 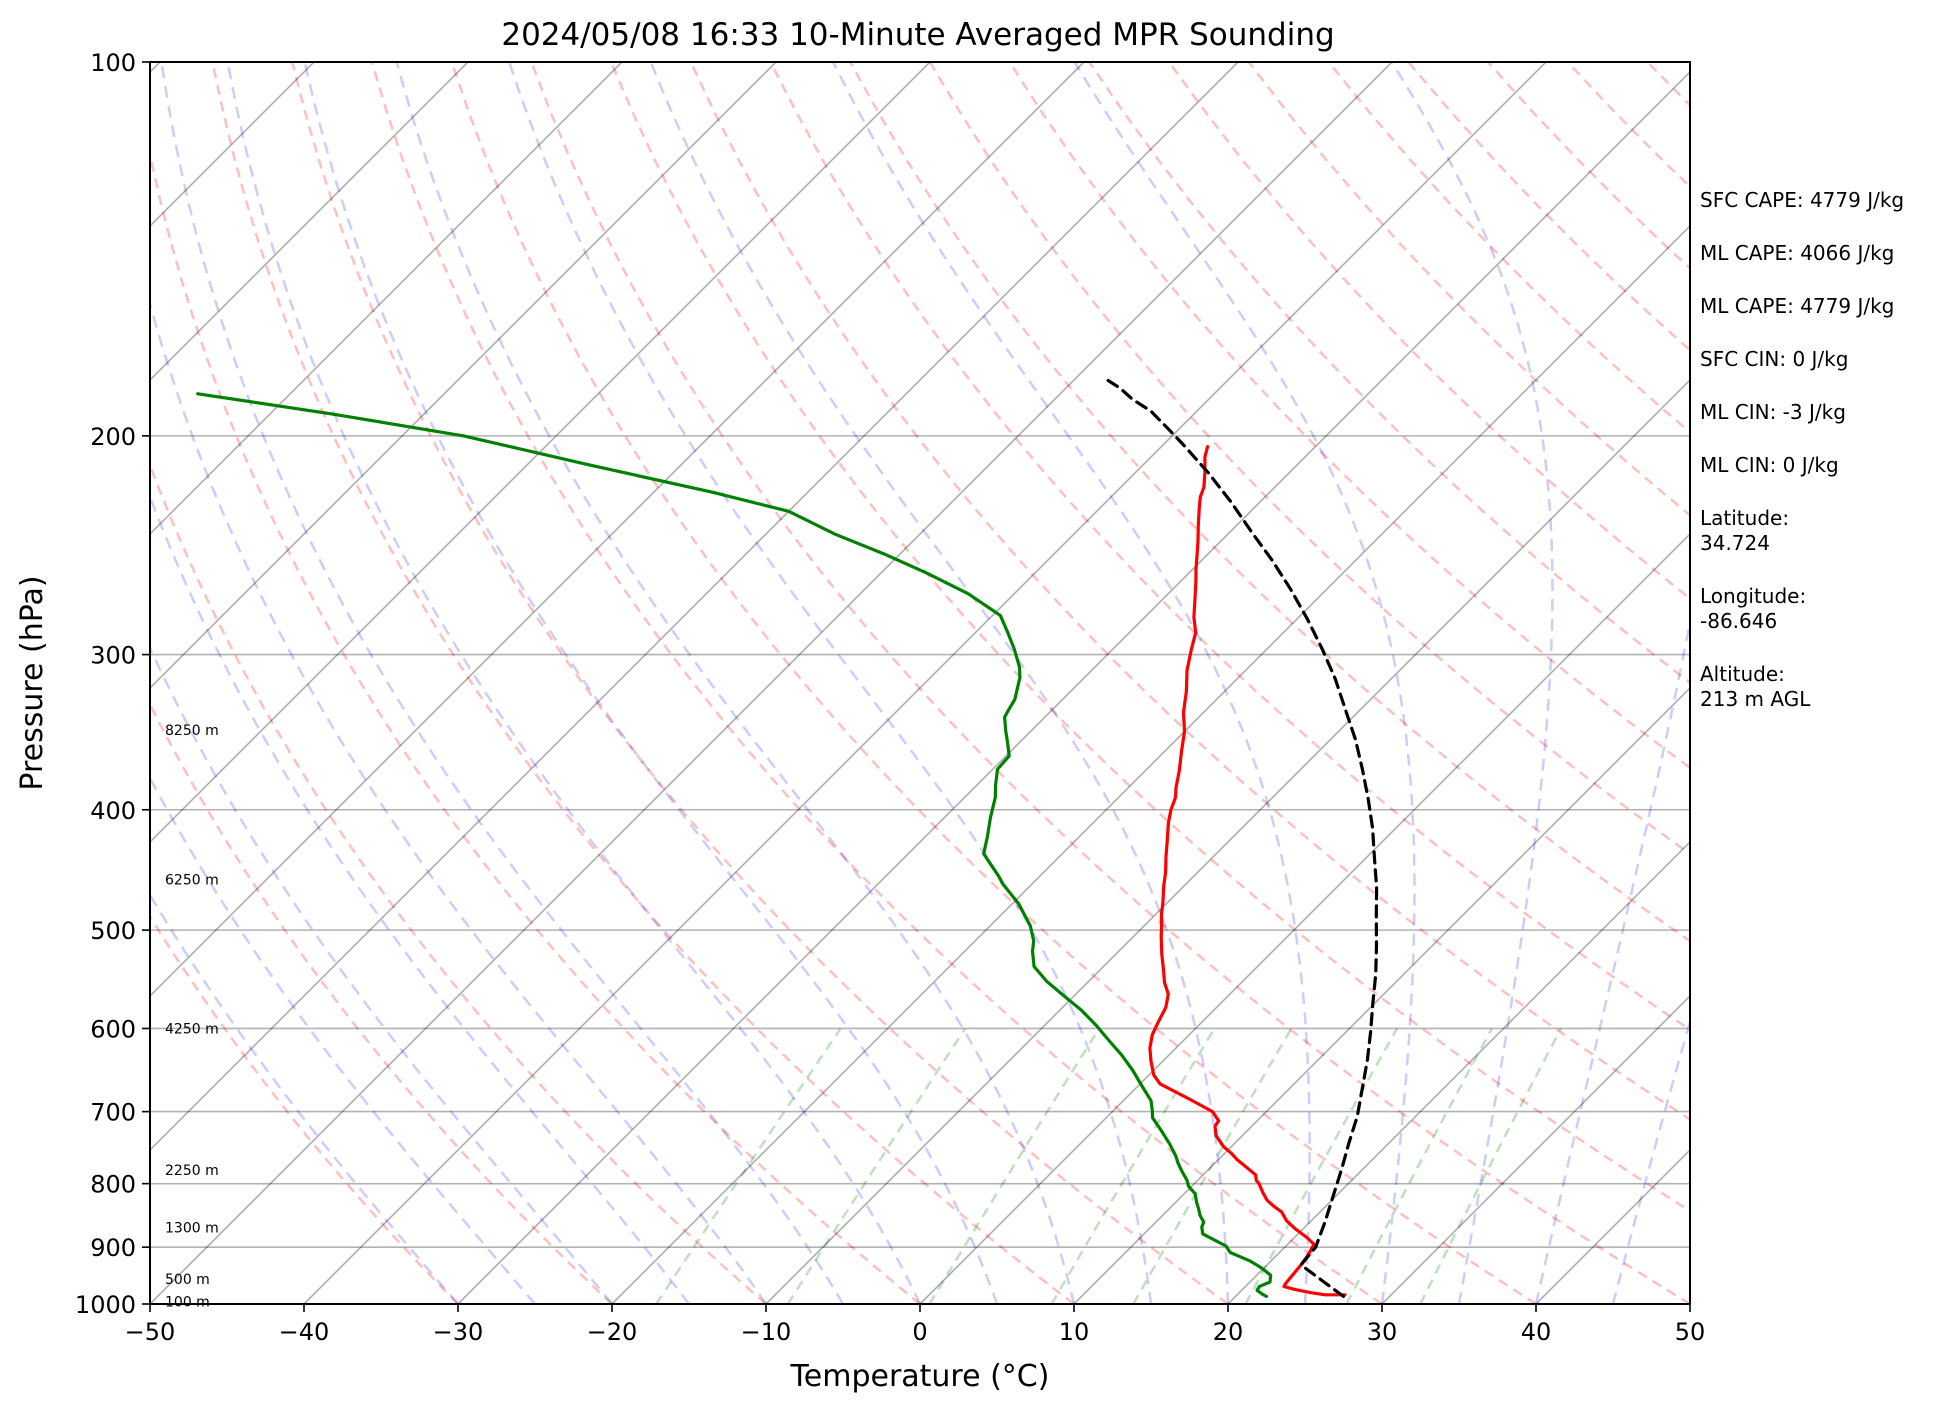 What do you see at coordinates (113, 811) in the screenshot?
I see `y-tick-label: 400` at bounding box center [113, 811].